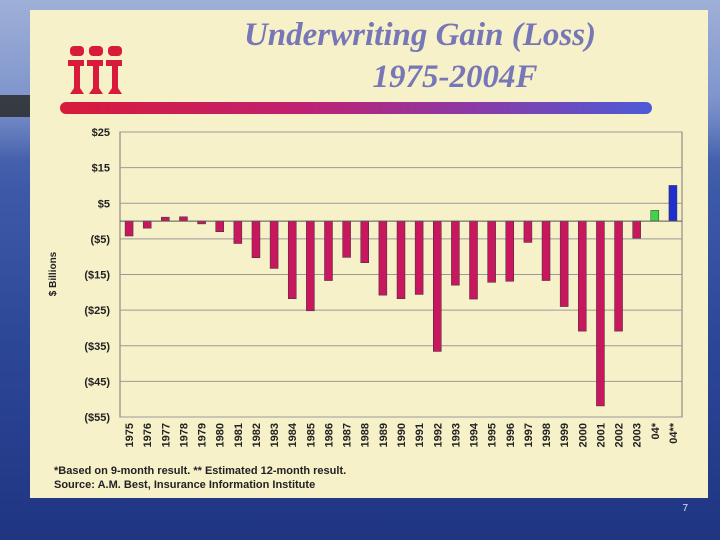  What do you see at coordinates (456, 435) in the screenshot?
I see `x-tick-label: 1993` at bounding box center [456, 435].